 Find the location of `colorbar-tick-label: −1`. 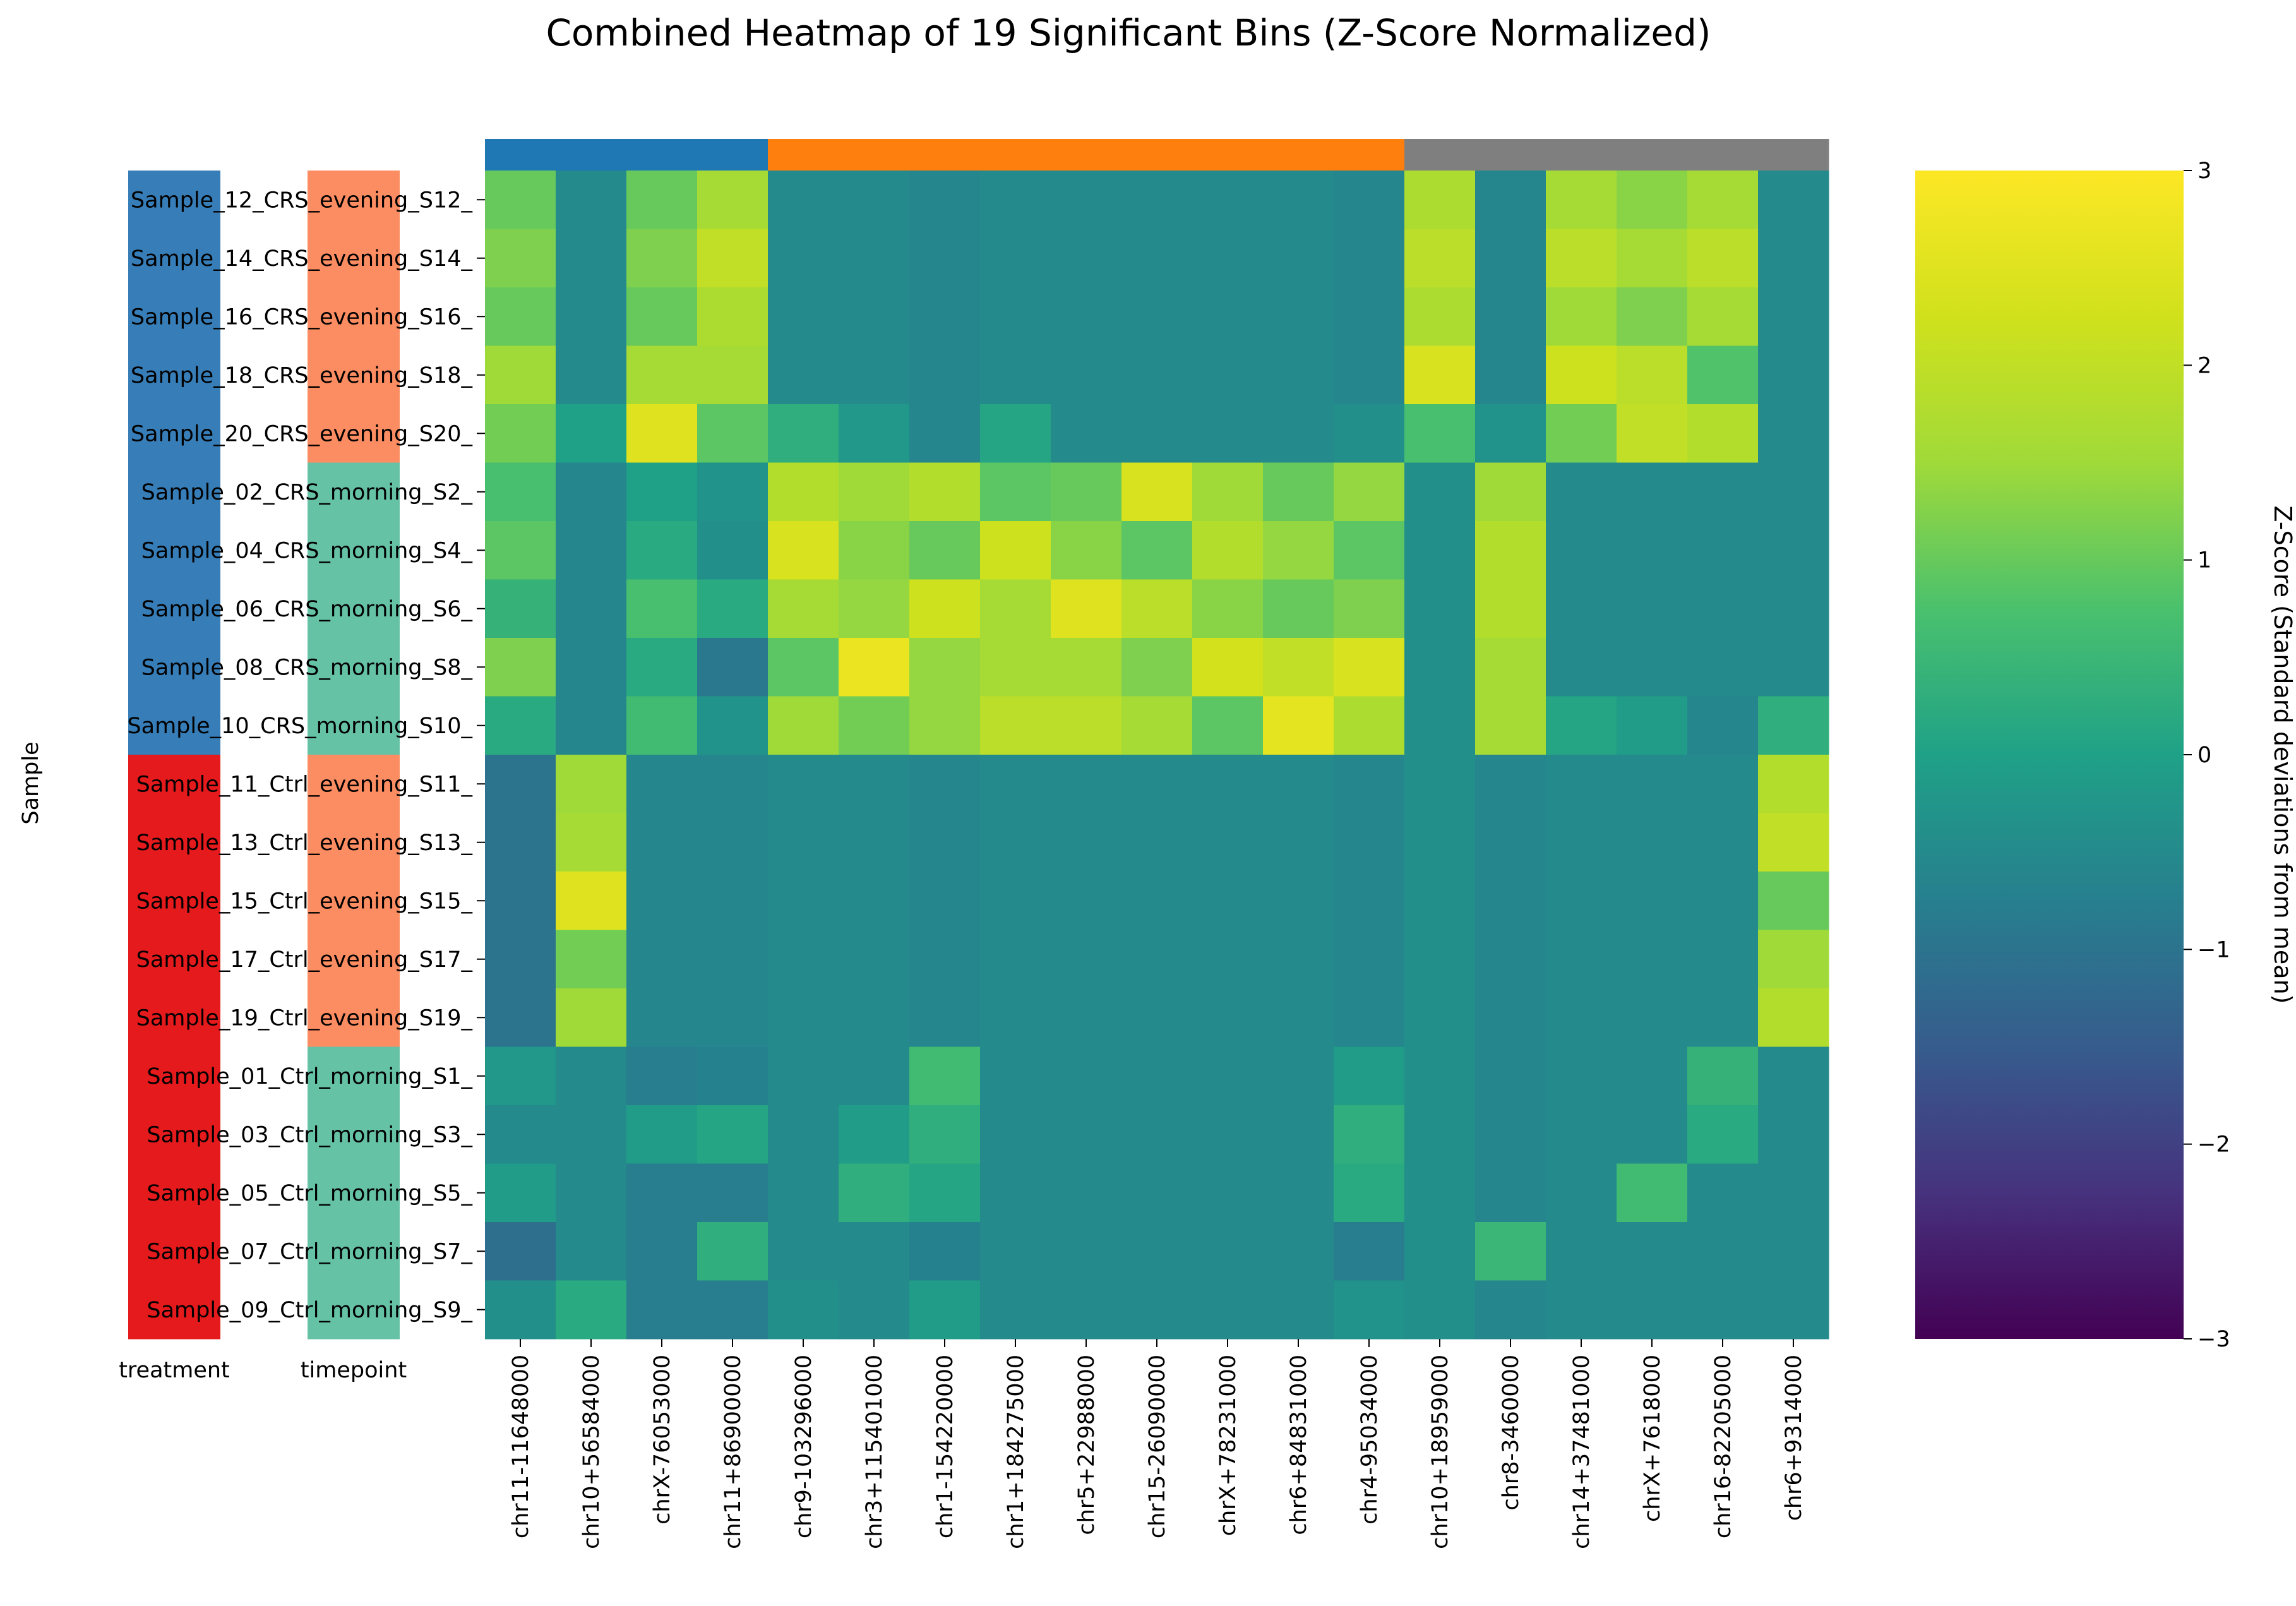

colorbar-tick-label: −1 is located at coordinates (2213, 949).